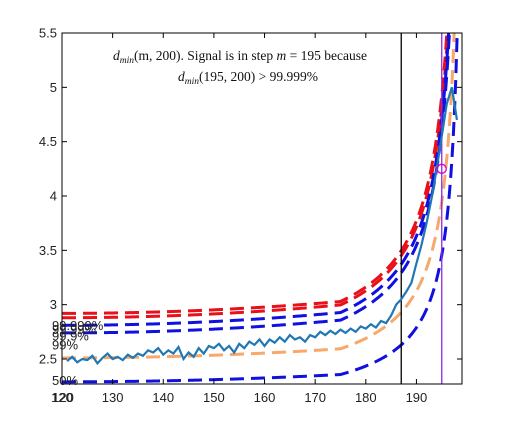 Image resolution: width=512 pixels, height=432 pixels. What do you see at coordinates (265, 397) in the screenshot?
I see `x-tick-label: 160` at bounding box center [265, 397].